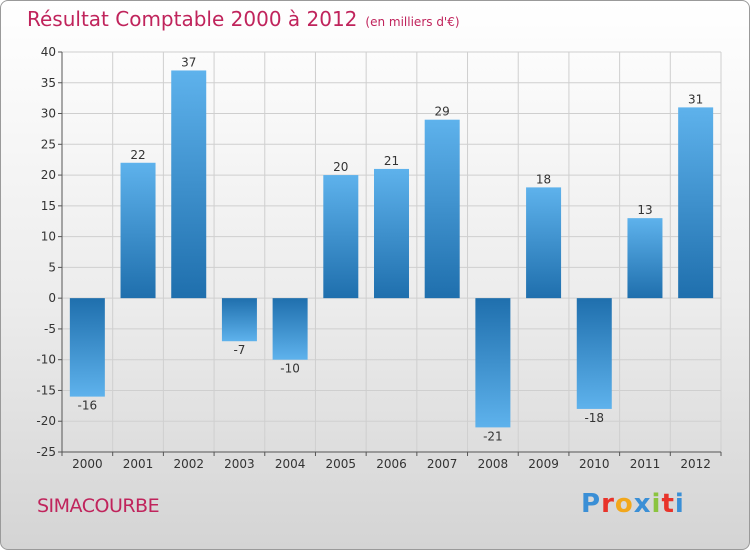  What do you see at coordinates (594, 418) in the screenshot?
I see `data-label-2010: -18` at bounding box center [594, 418].